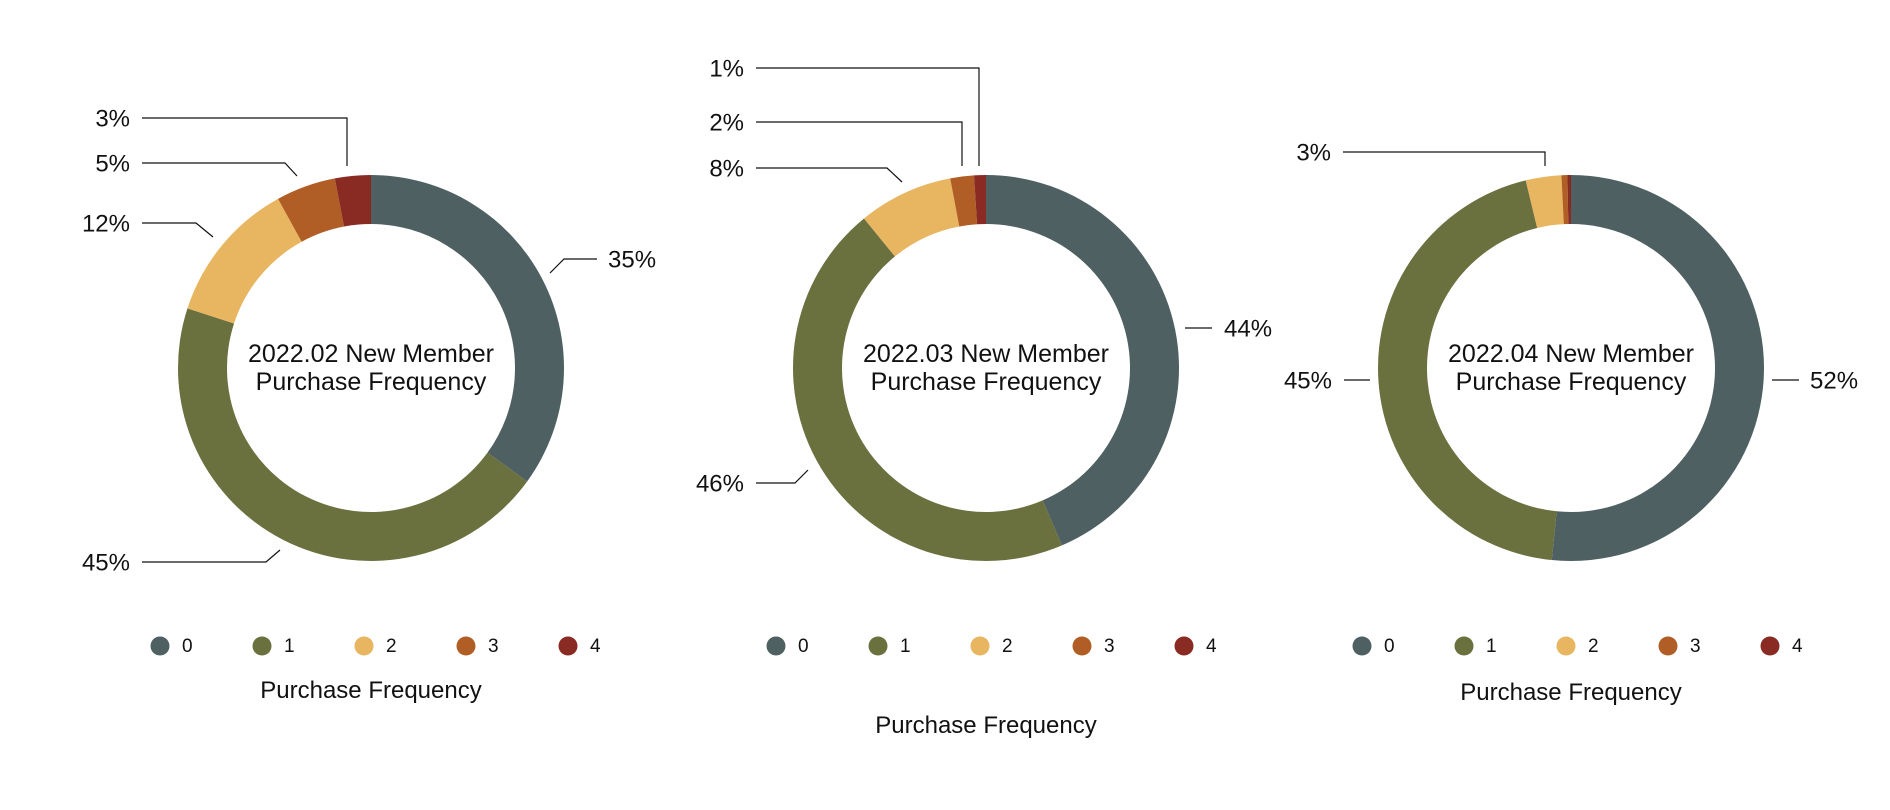 The width and height of the screenshot is (1890, 810). I want to click on percent-label: 44%, so click(1248, 328).